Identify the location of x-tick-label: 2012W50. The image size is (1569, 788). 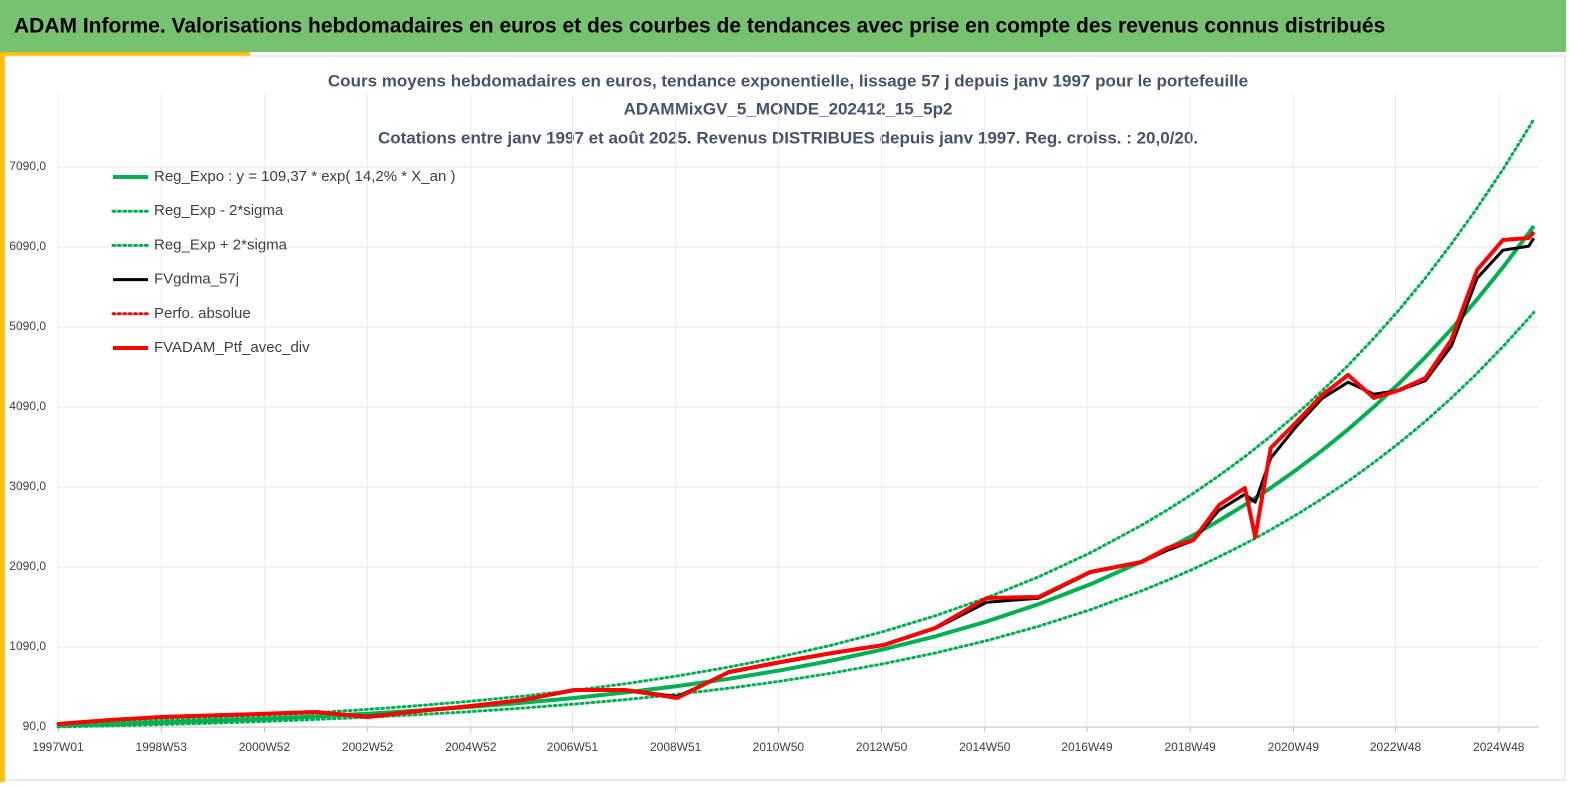
(882, 747).